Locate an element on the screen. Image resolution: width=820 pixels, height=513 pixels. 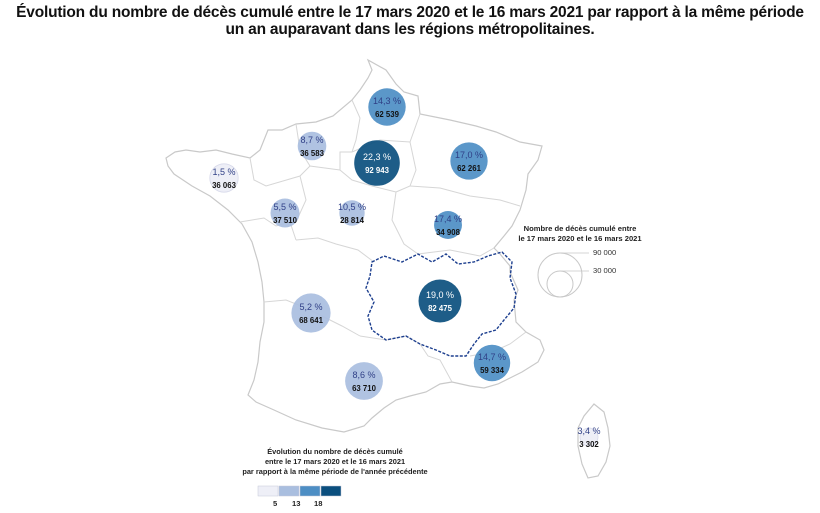
region-bubble-bretagne is located at coordinates (224, 178).